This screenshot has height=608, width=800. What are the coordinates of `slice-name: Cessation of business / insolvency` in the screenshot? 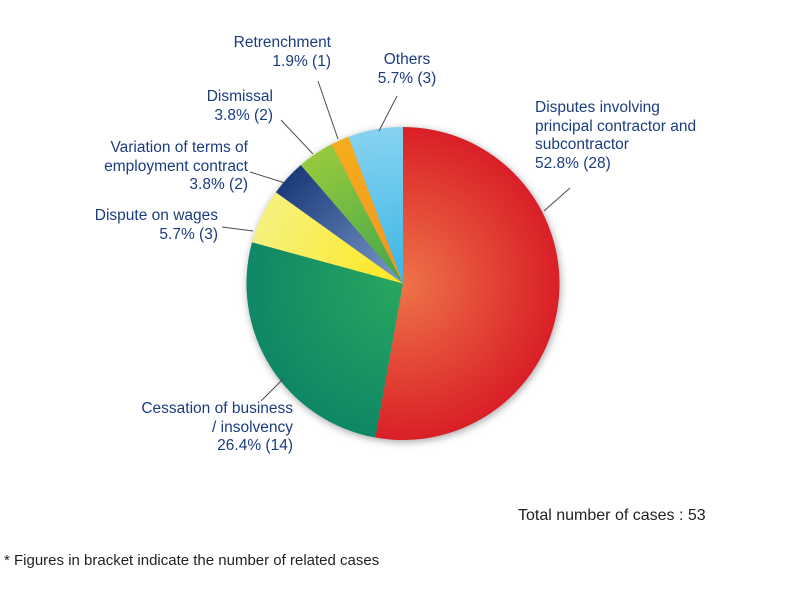 It's located at (217, 418).